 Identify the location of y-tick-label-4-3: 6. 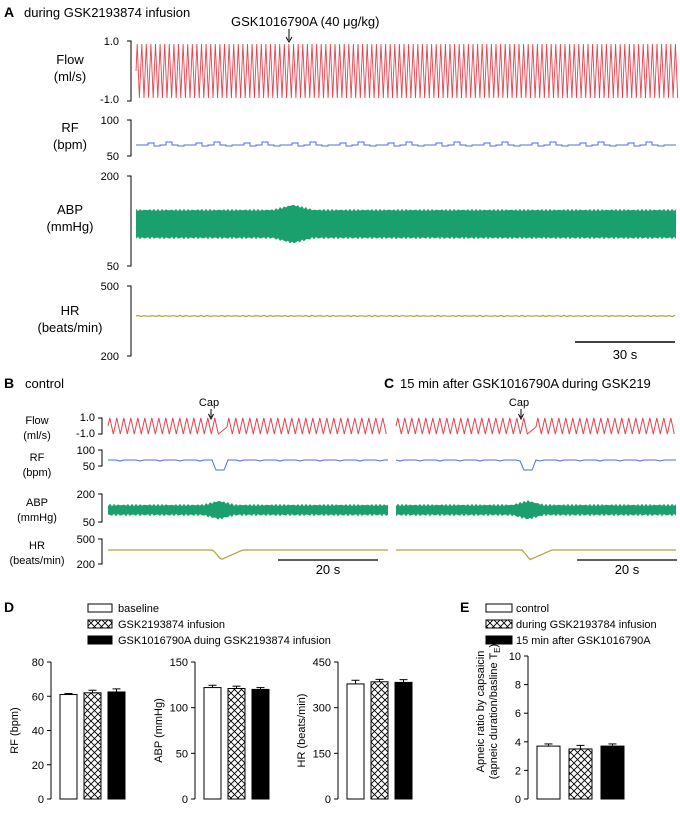
(518, 714).